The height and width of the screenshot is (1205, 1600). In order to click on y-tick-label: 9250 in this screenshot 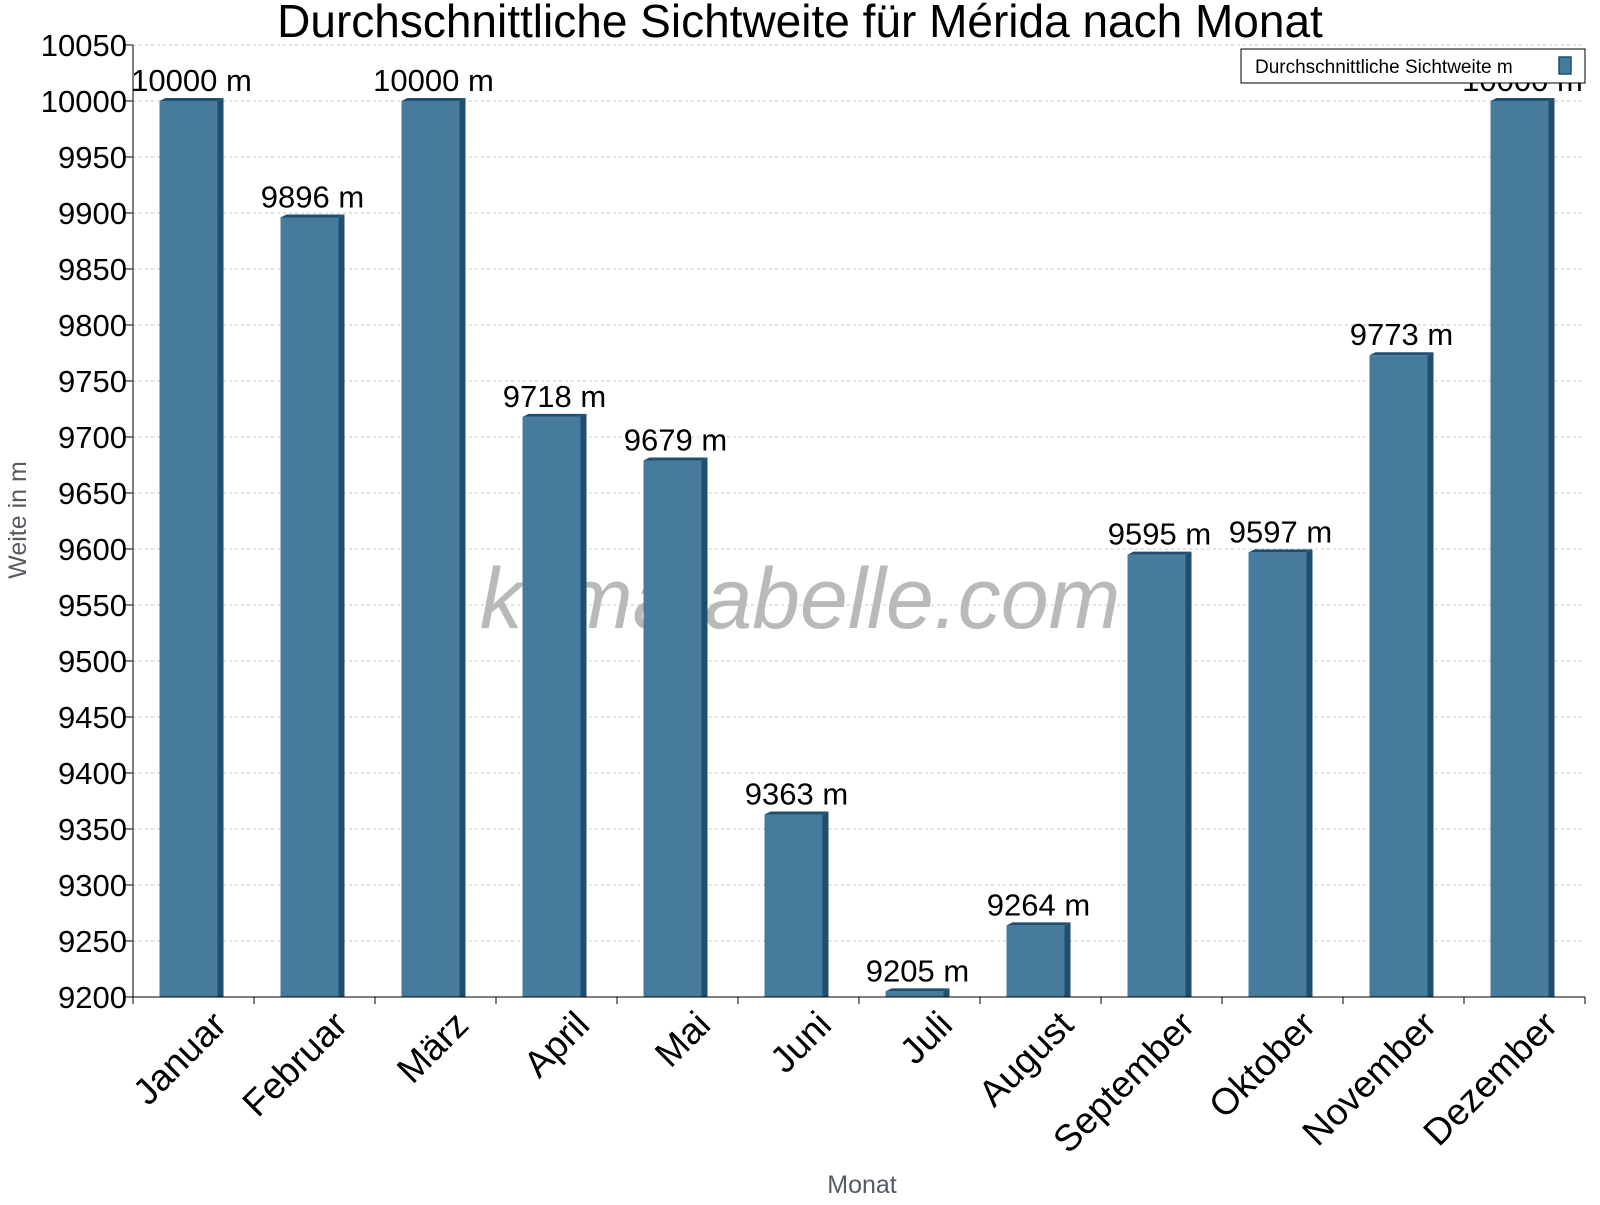, I will do `click(92, 941)`.